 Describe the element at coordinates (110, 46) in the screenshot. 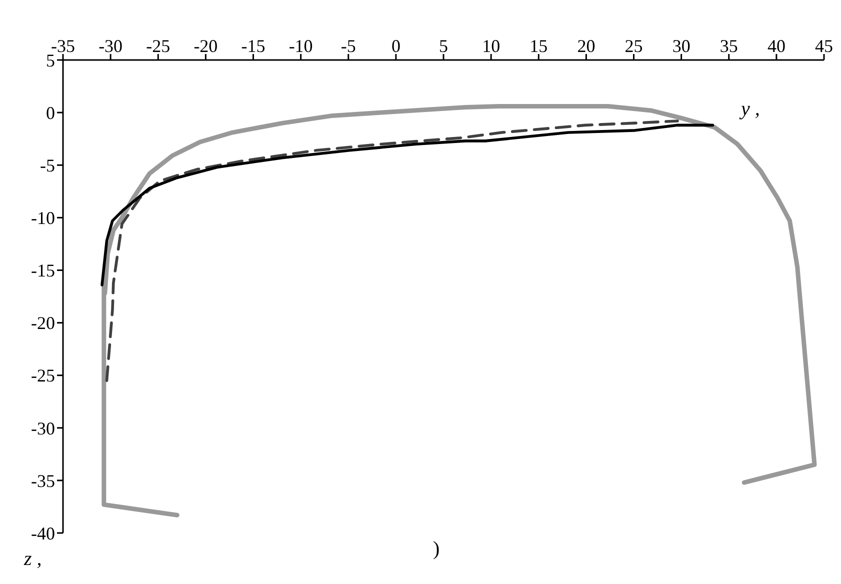

I see `x-tick-label: -30` at that location.